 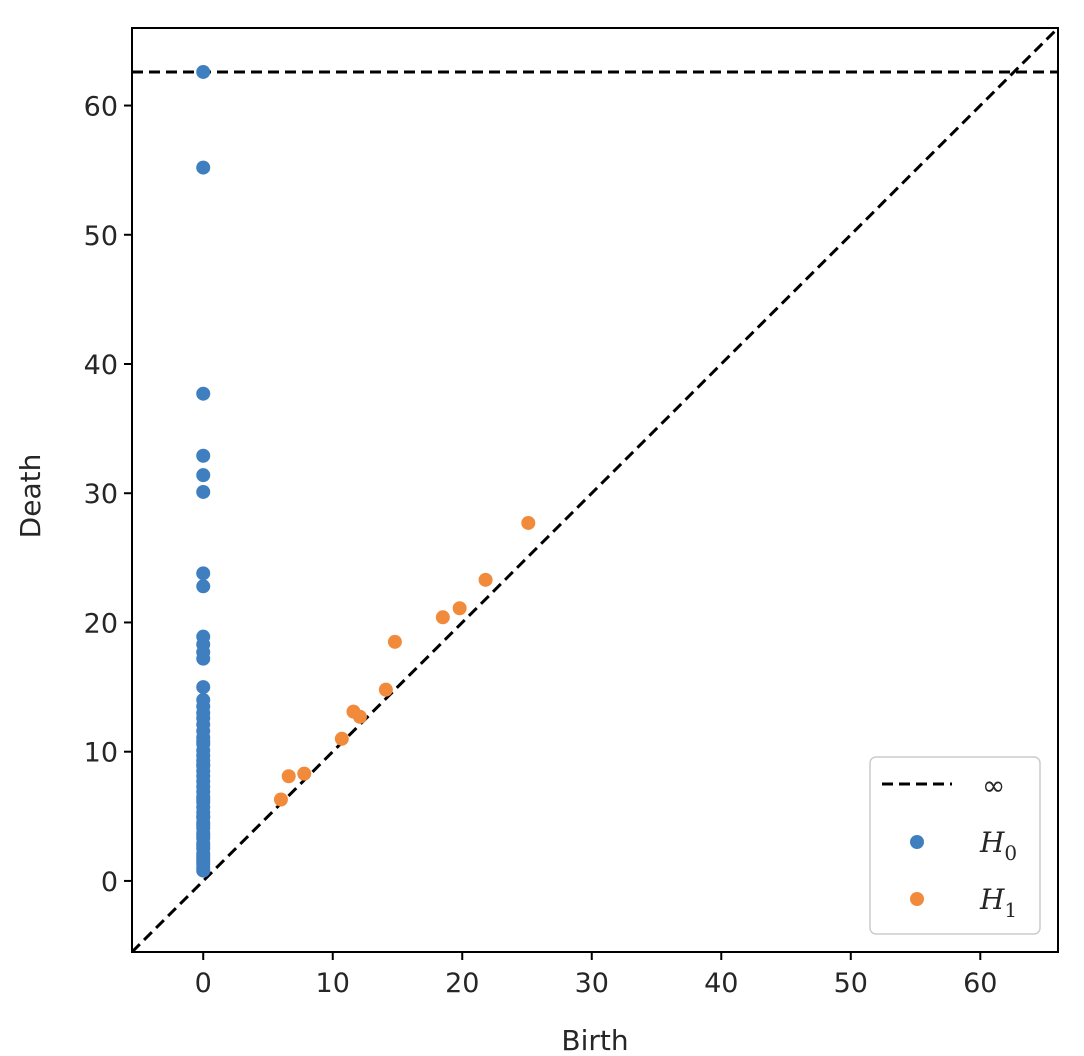 I want to click on legend-box, so click(x=955, y=845).